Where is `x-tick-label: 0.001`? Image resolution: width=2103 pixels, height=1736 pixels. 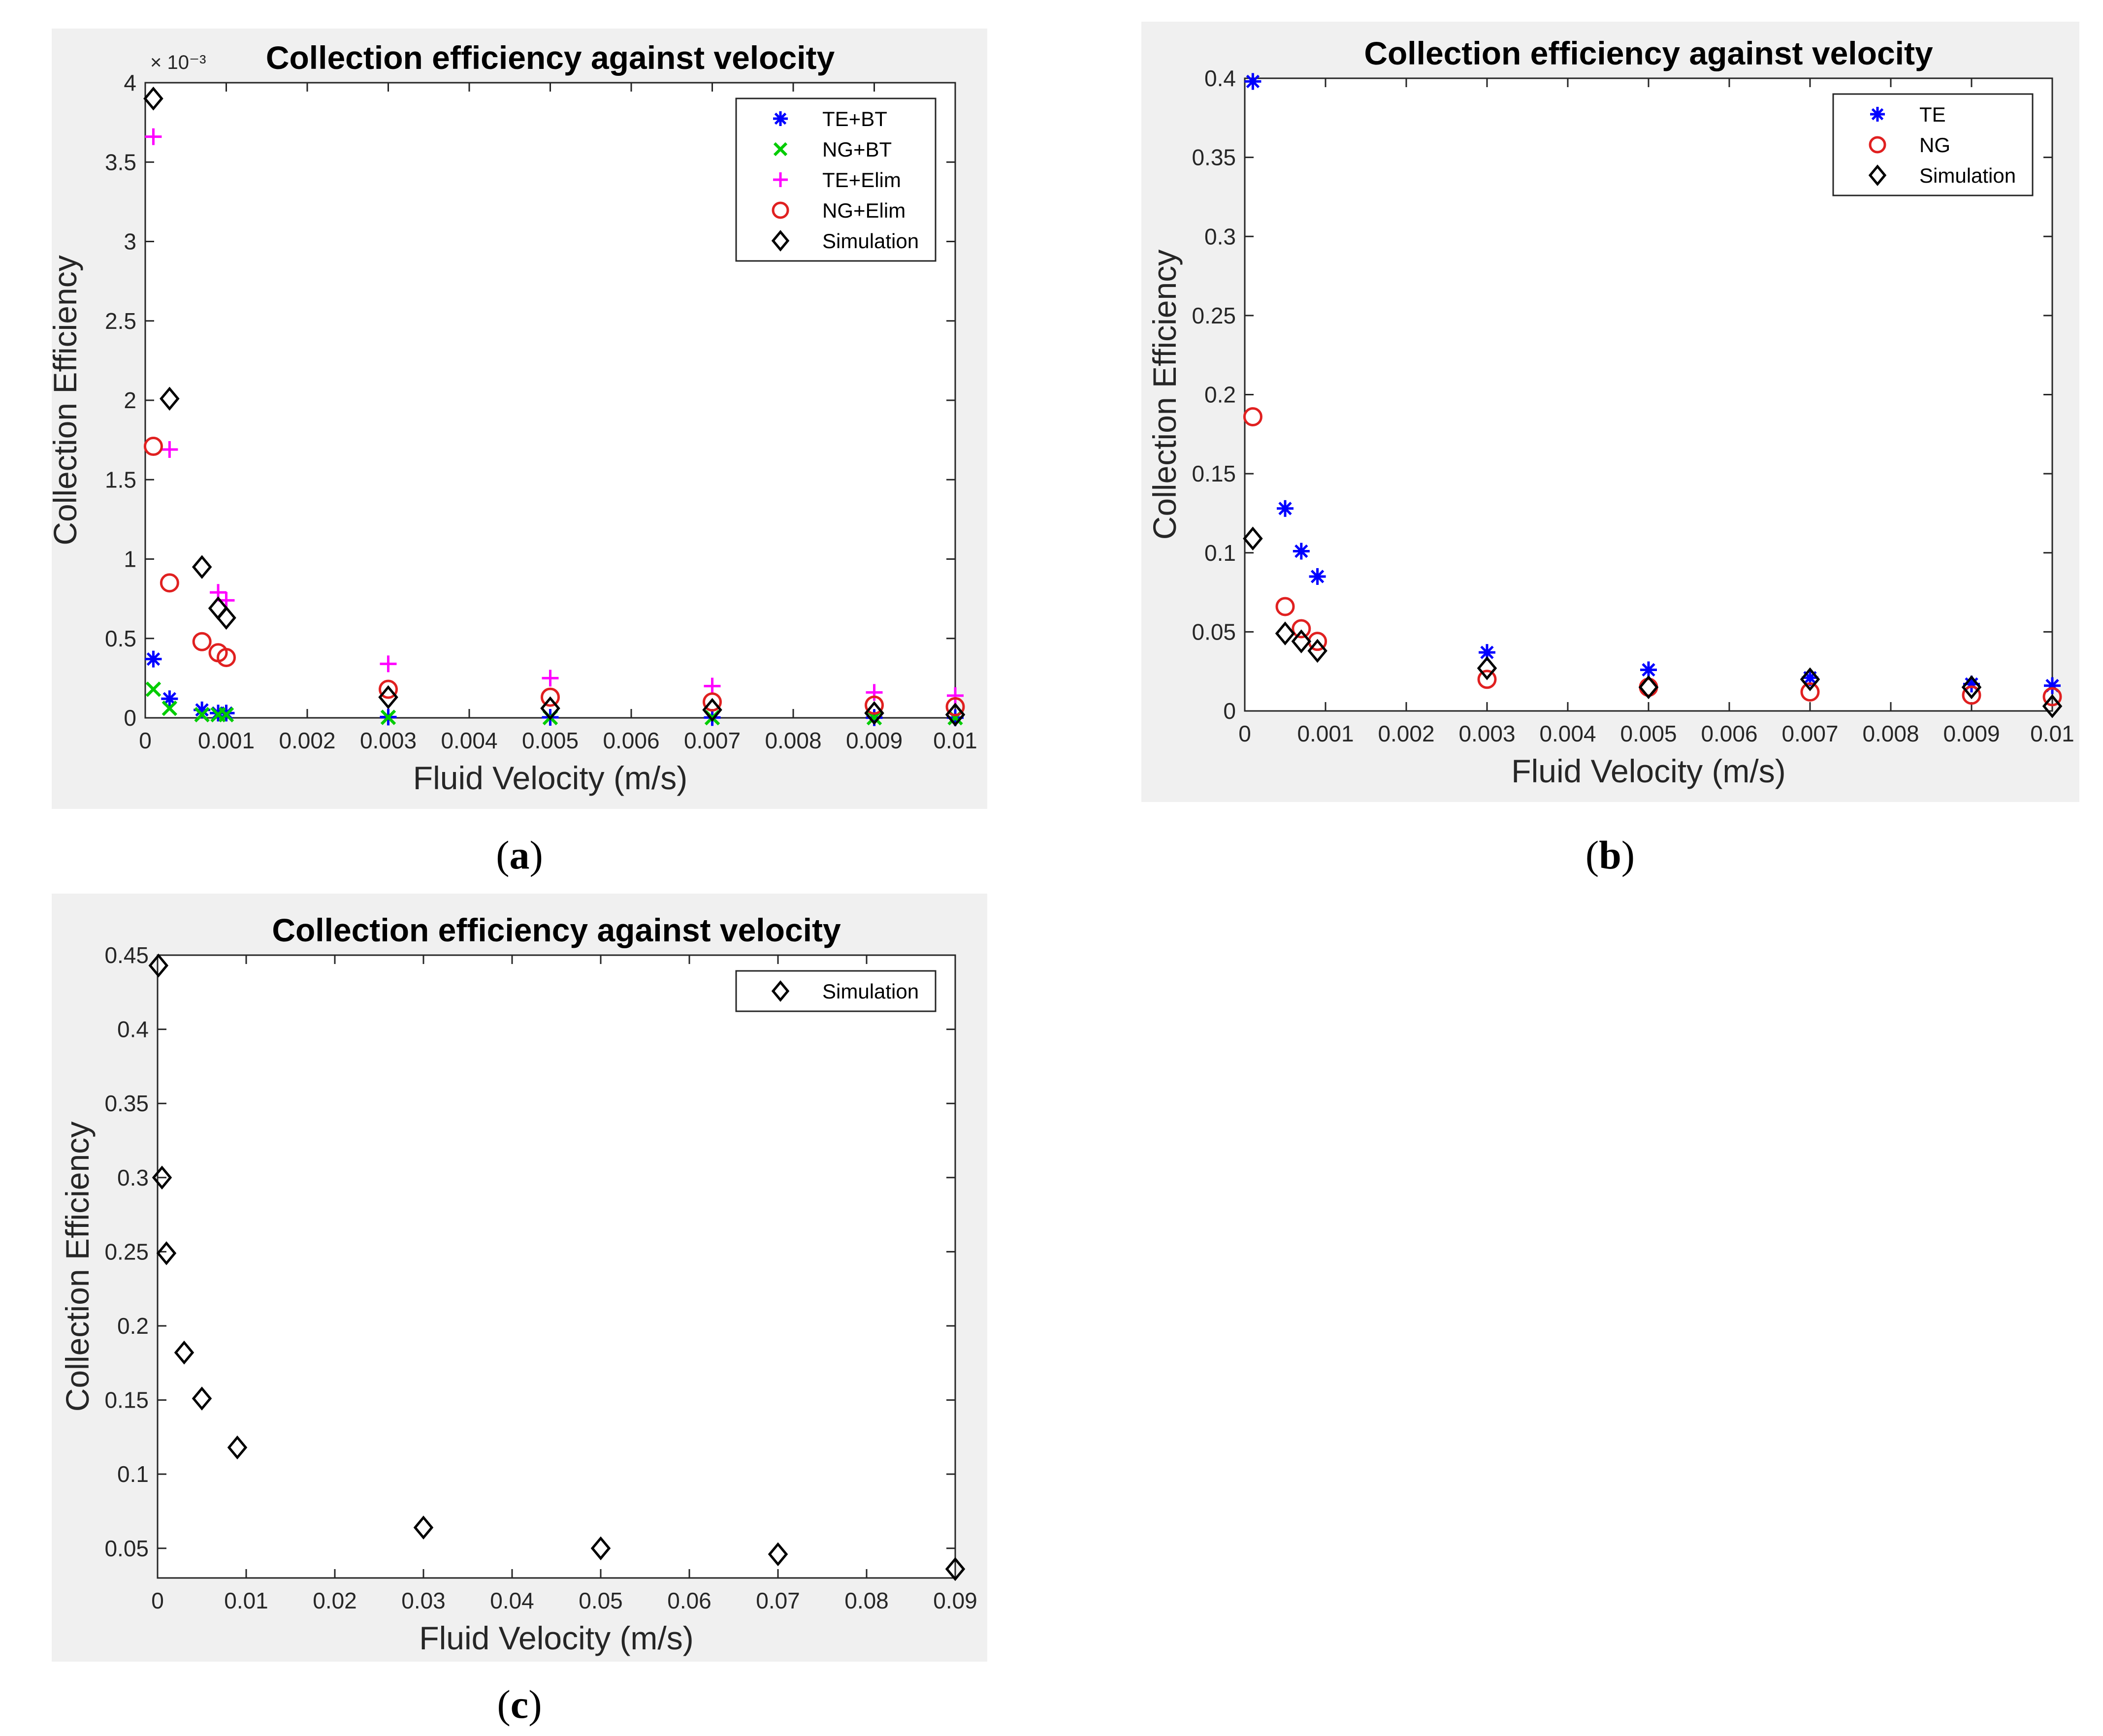 x-tick-label: 0.001 is located at coordinates (1325, 733).